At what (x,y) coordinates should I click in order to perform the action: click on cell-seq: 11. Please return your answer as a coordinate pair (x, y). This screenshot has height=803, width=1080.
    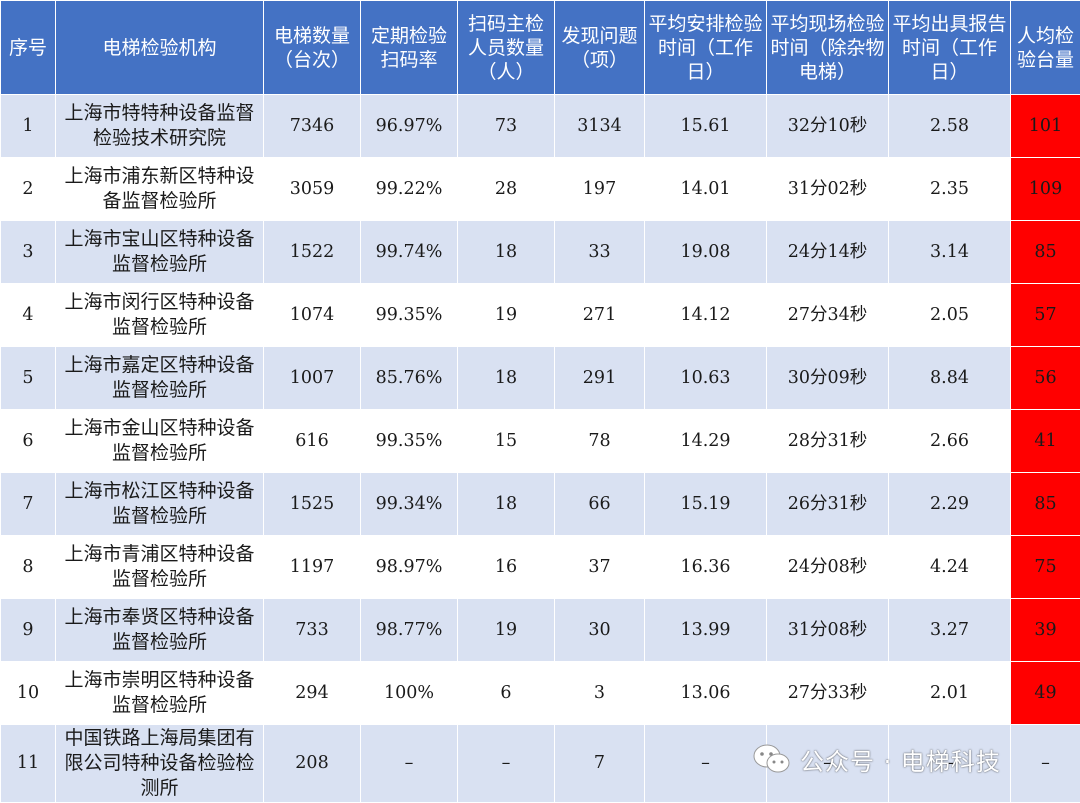
    Looking at the image, I should click on (28, 764).